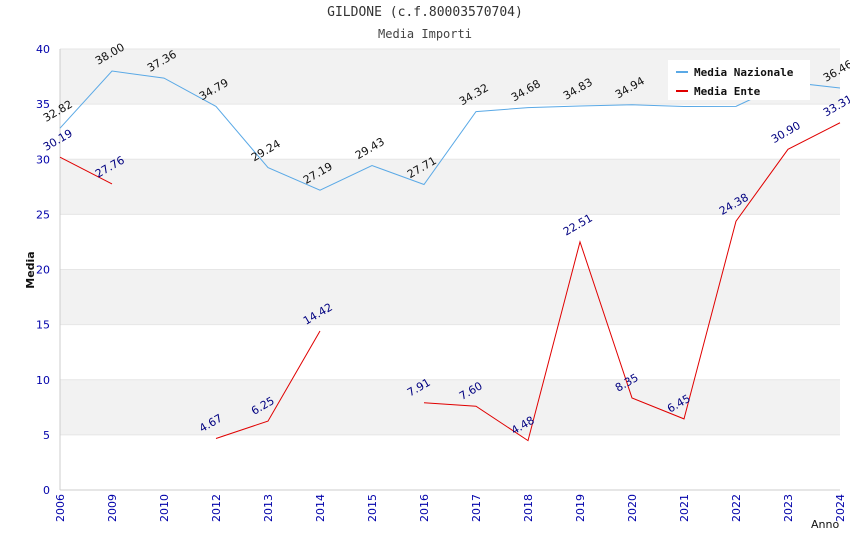 The image size is (850, 550). What do you see at coordinates (372, 508) in the screenshot?
I see `x-tick-label: 2015` at bounding box center [372, 508].